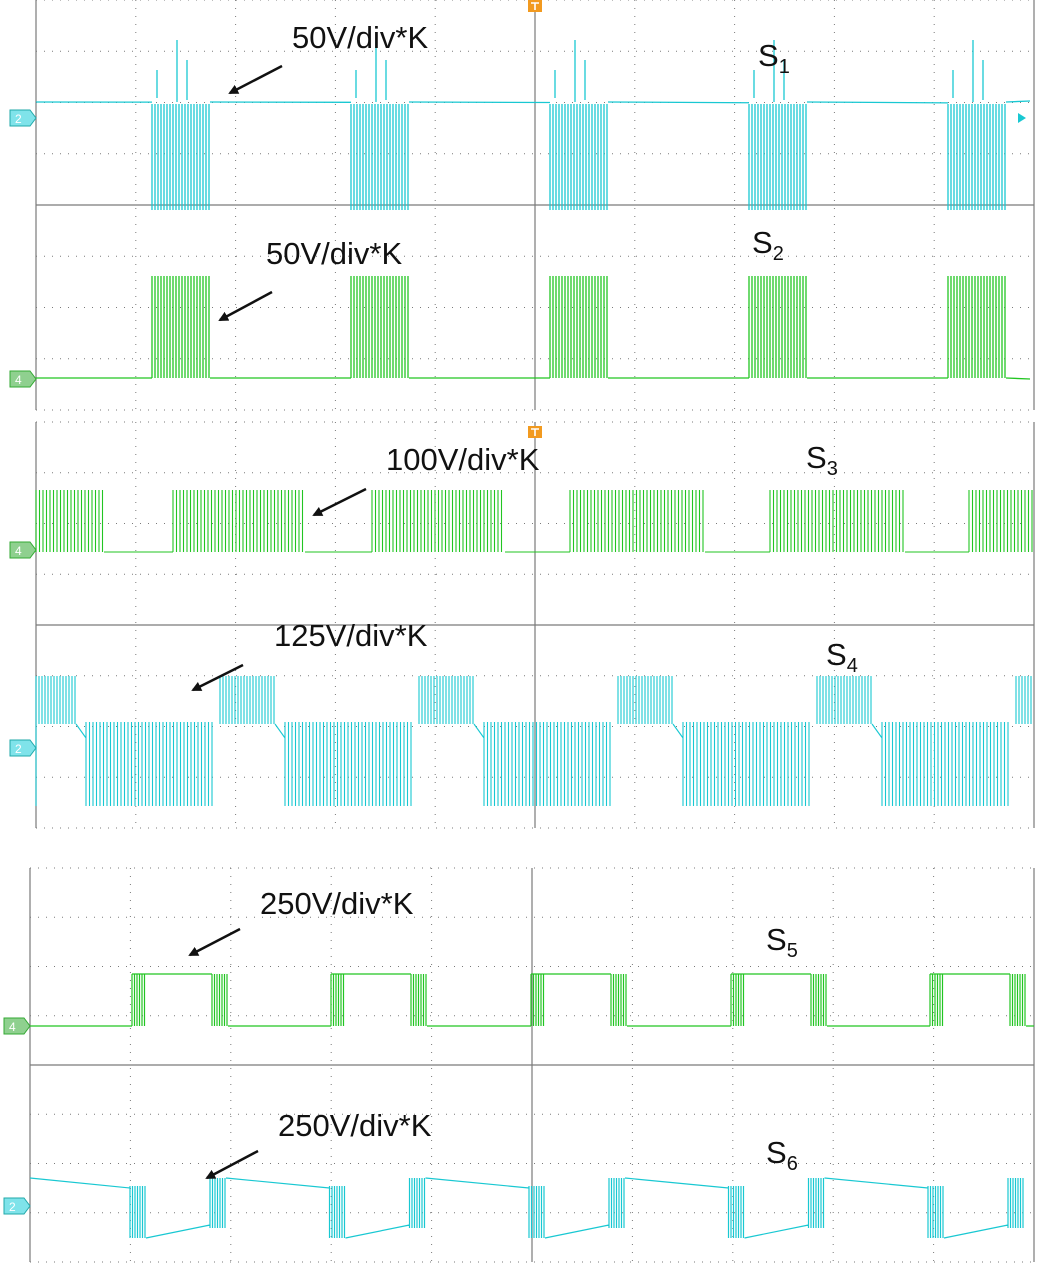 This screenshot has width=1041, height=1266. Describe the element at coordinates (533, 741) in the screenshot. I see `trace-s4` at that location.